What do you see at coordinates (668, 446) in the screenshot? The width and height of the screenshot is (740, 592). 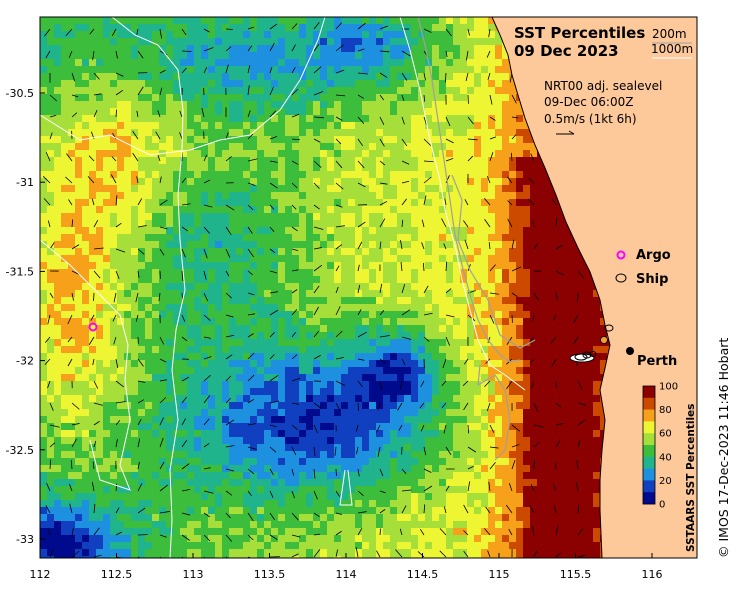 I see `colorbar-ticks: 100 80 60 40 20 0` at bounding box center [668, 446].